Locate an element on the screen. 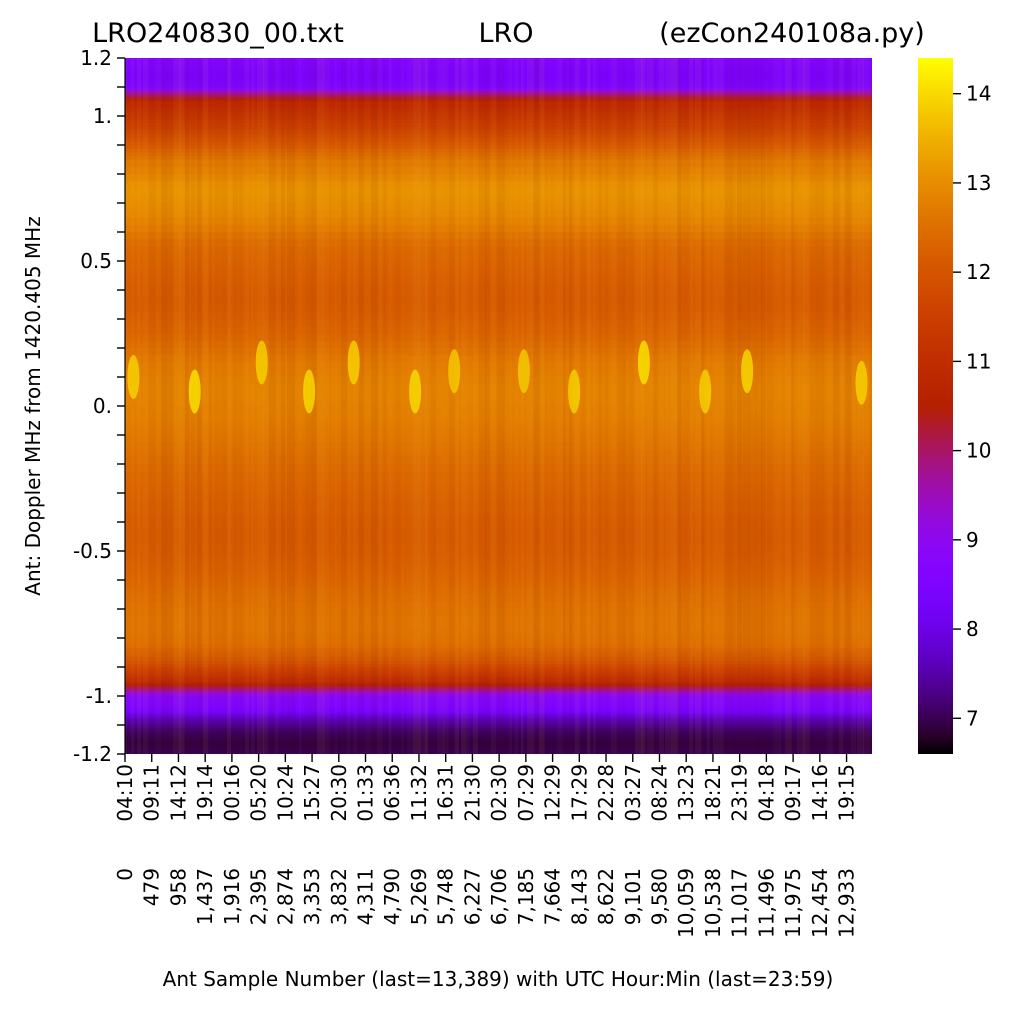 This screenshot has width=1024, height=1012. x-tick-time-label: 05:20 is located at coordinates (259, 793).